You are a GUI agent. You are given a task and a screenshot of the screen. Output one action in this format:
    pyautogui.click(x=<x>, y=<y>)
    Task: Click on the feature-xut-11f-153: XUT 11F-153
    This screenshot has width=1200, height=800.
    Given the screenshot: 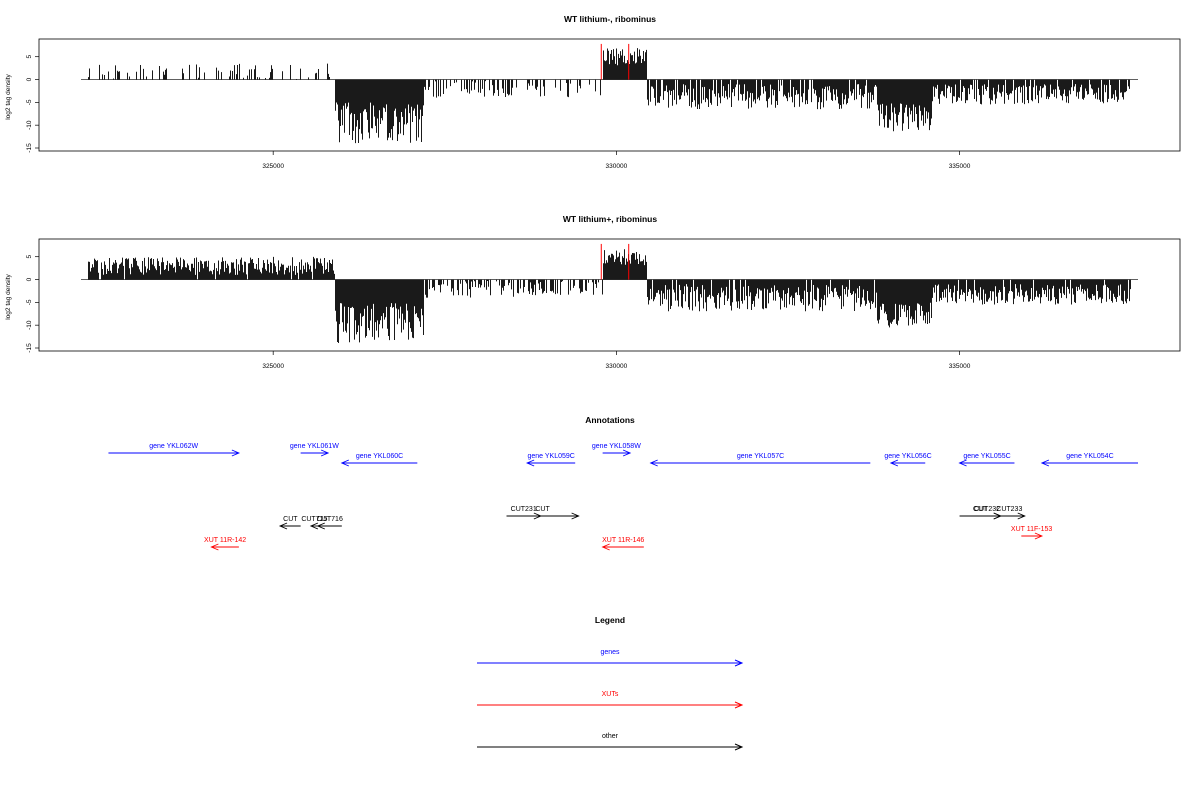 What is the action you would take?
    pyautogui.click(x=1031, y=533)
    